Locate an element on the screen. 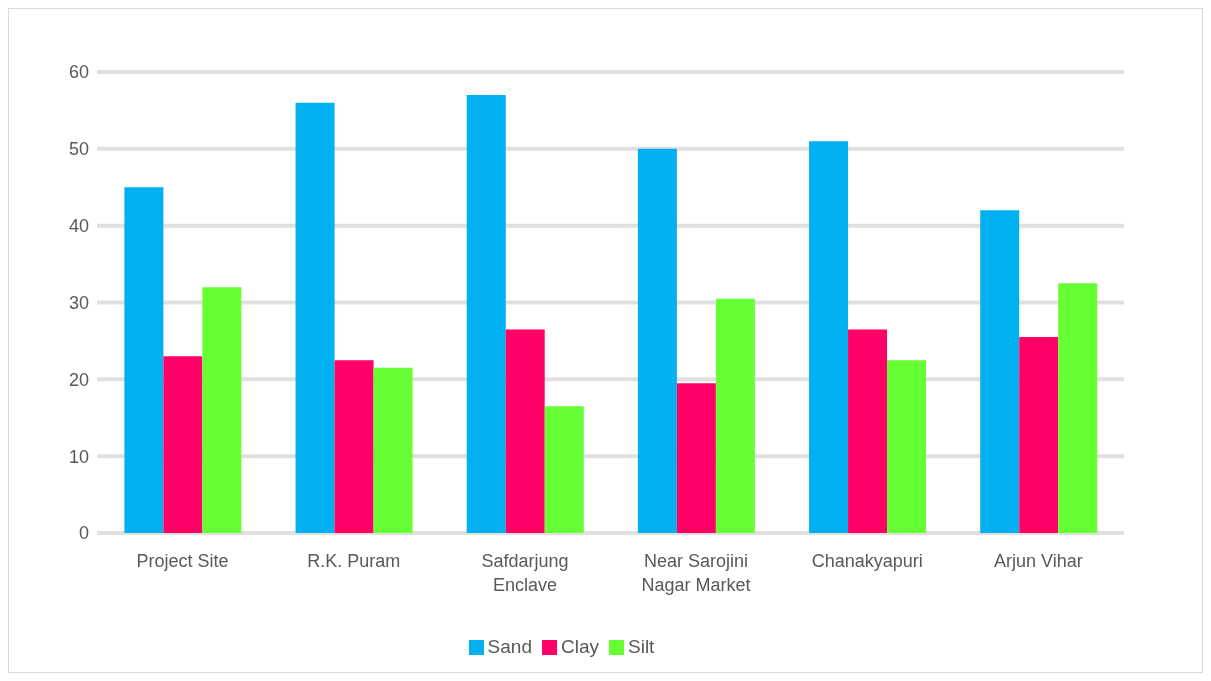 This screenshot has height=681, width=1211. x-tick-label: Near Sarojini Nagar Market is located at coordinates (696, 573).